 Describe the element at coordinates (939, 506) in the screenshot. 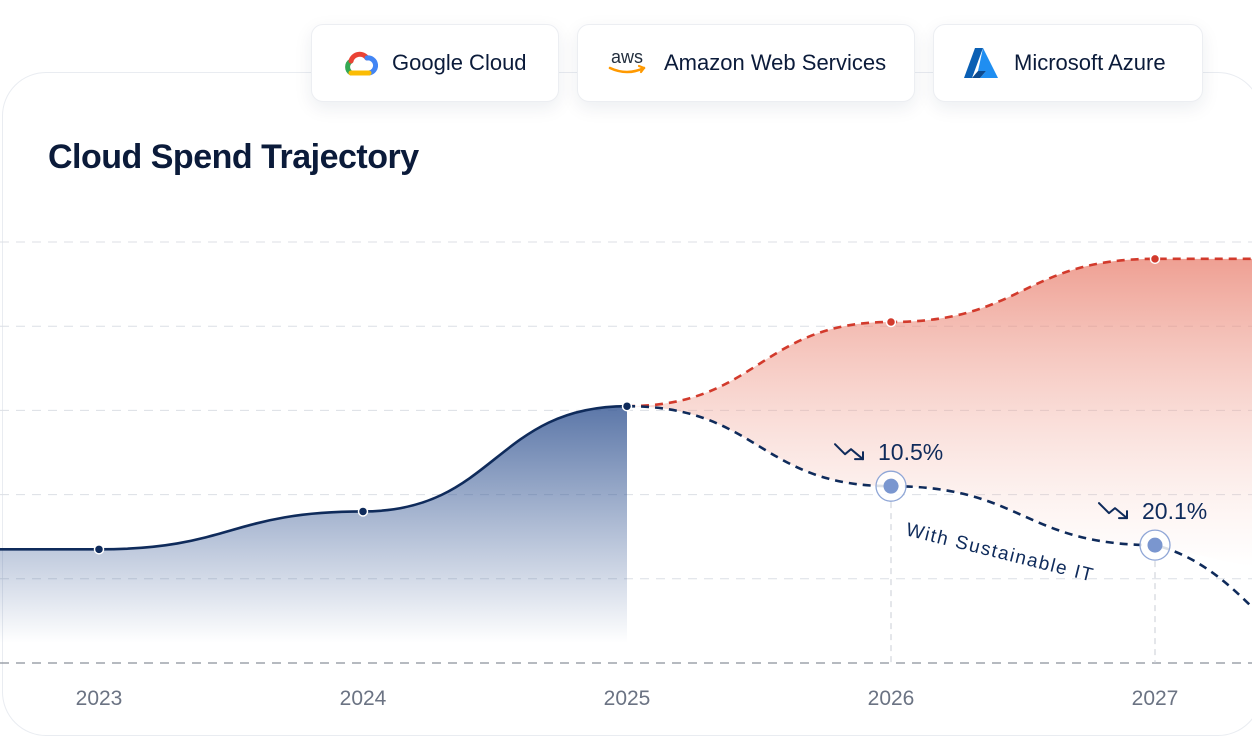

I see `sustainable-it-line` at that location.